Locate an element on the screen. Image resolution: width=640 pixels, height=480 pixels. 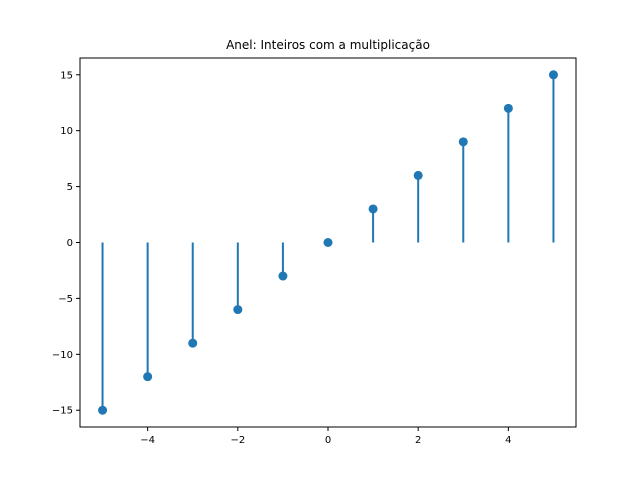
chart-title: Anel: Inteiros com a multiplicação is located at coordinates (328, 45).